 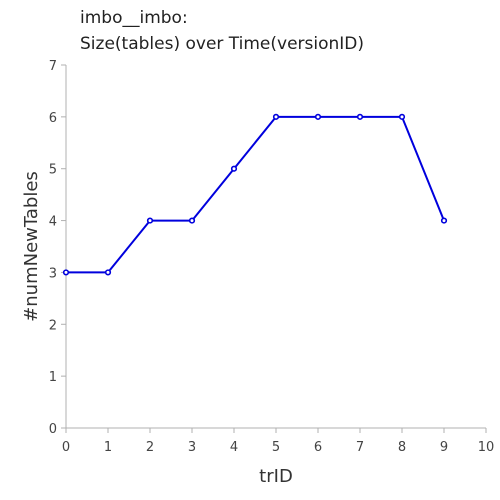 I want to click on x-tick-label: 7, so click(x=360, y=447).